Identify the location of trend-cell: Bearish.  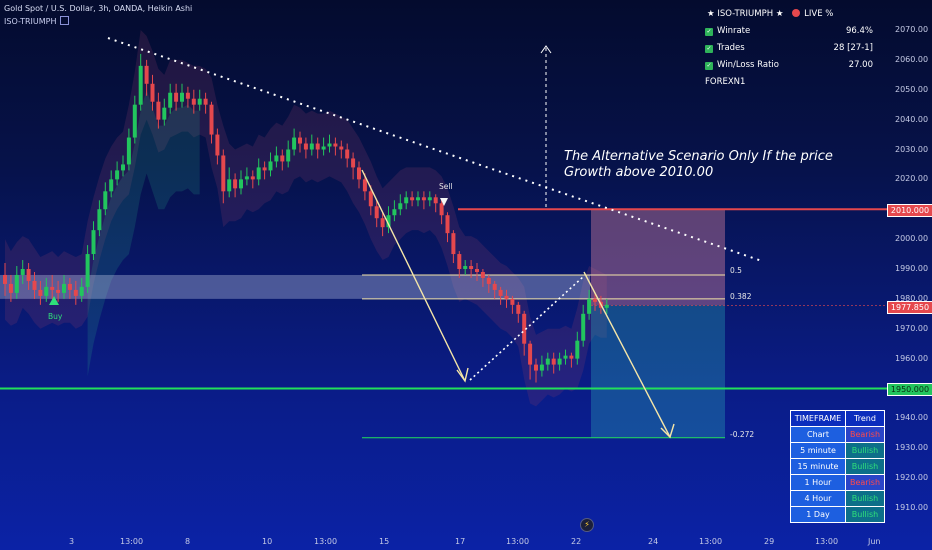
(865, 434).